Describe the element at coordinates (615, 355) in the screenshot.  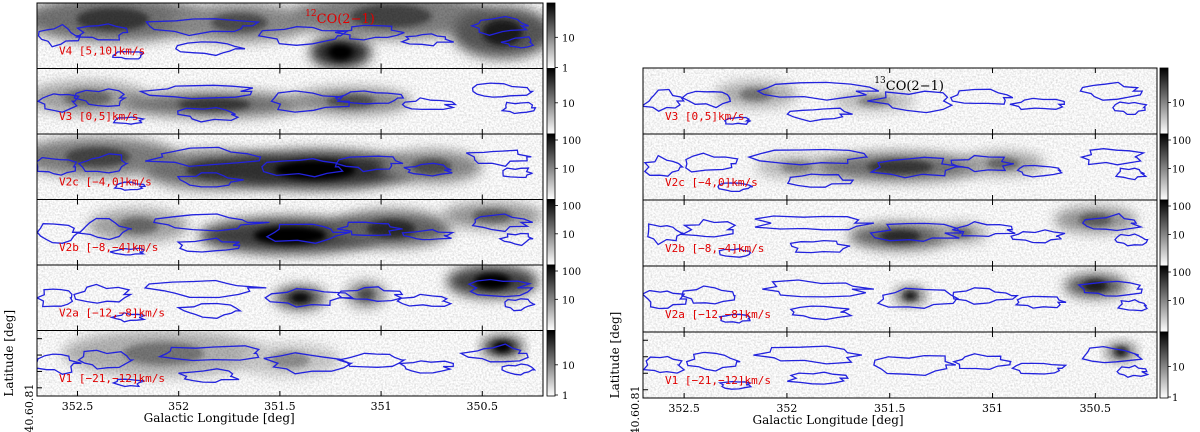
I see `y-axis-label: Latitude [deg]` at that location.